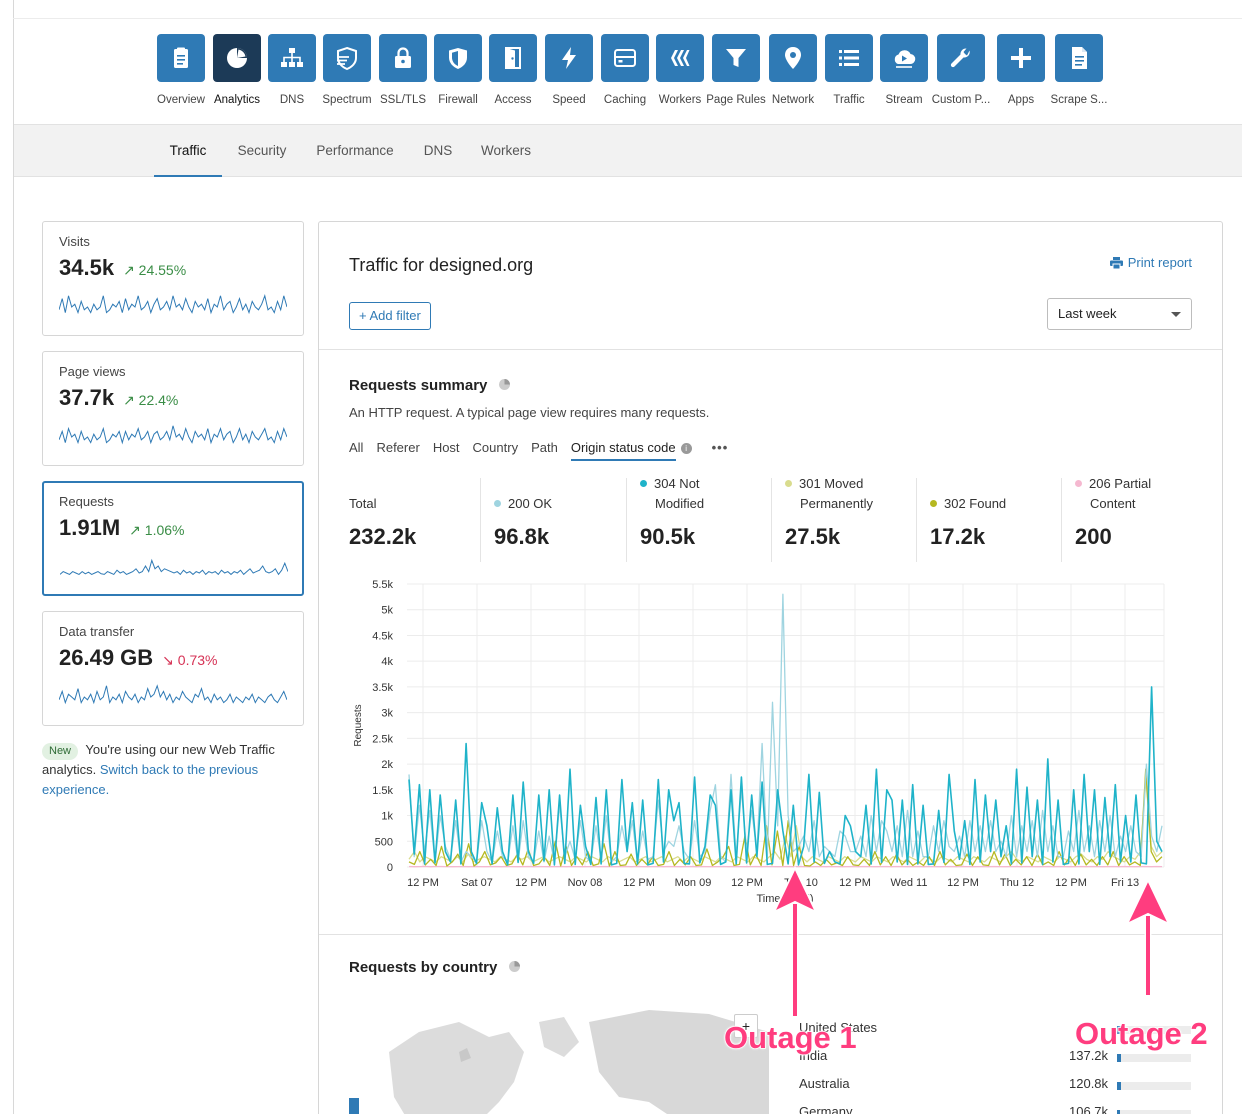  What do you see at coordinates (1119, 314) in the screenshot?
I see `time-range-select: Last week` at bounding box center [1119, 314].